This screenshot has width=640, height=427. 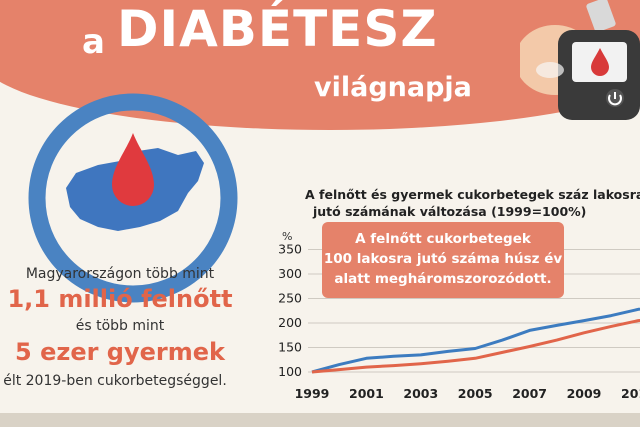 I want to click on x-tick-label: 2011, so click(x=630, y=393).